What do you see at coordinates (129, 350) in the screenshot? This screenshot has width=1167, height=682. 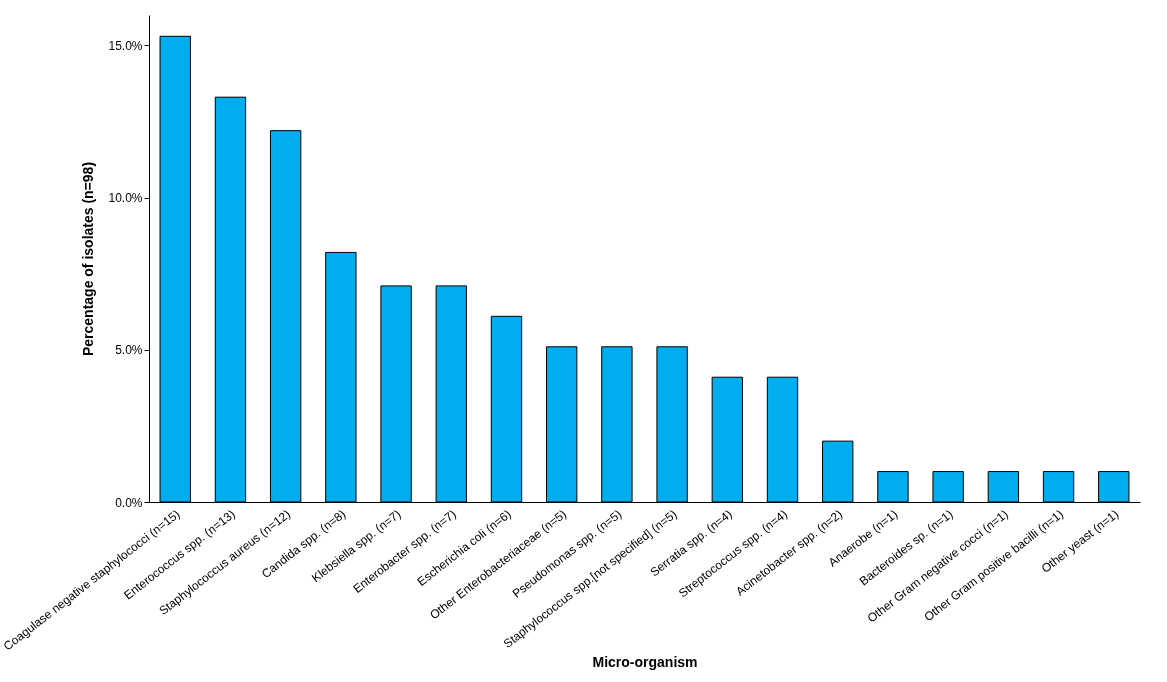 I see `y-tick-label: 5.0%` at bounding box center [129, 350].